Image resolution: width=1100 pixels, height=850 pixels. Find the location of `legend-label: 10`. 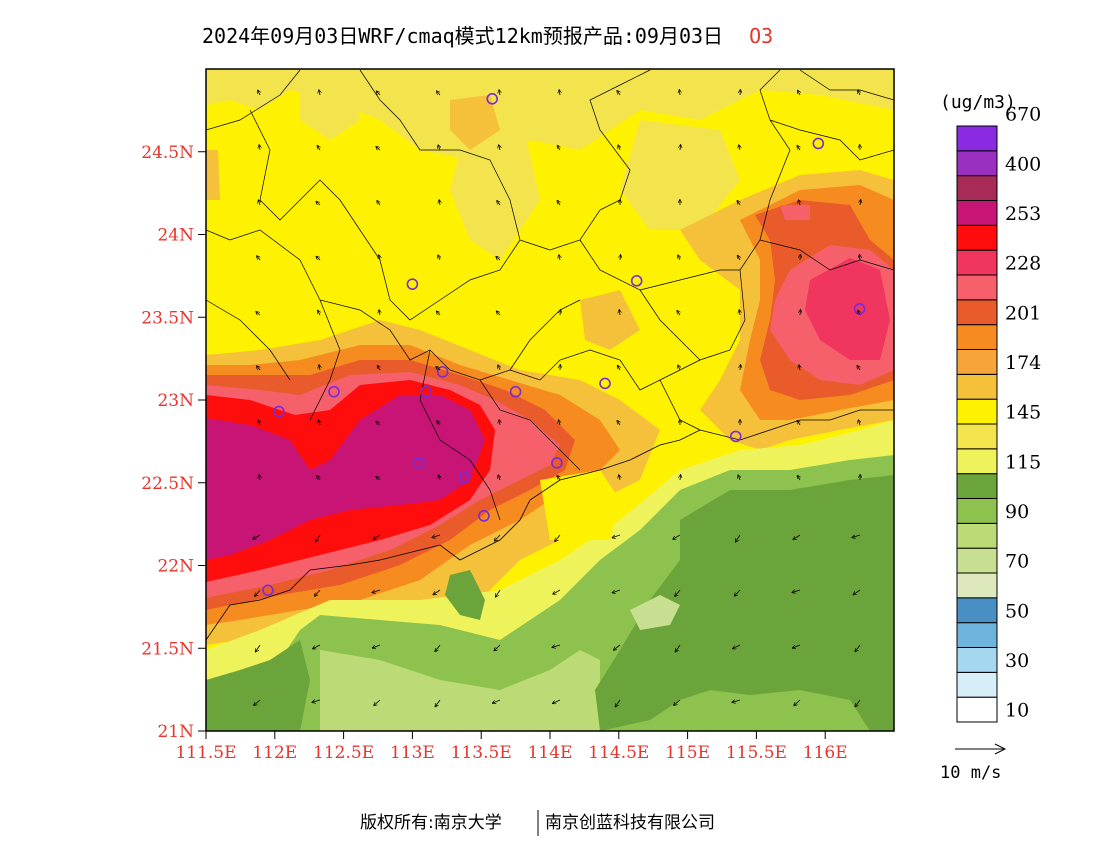

legend-label: 10 is located at coordinates (1017, 711).